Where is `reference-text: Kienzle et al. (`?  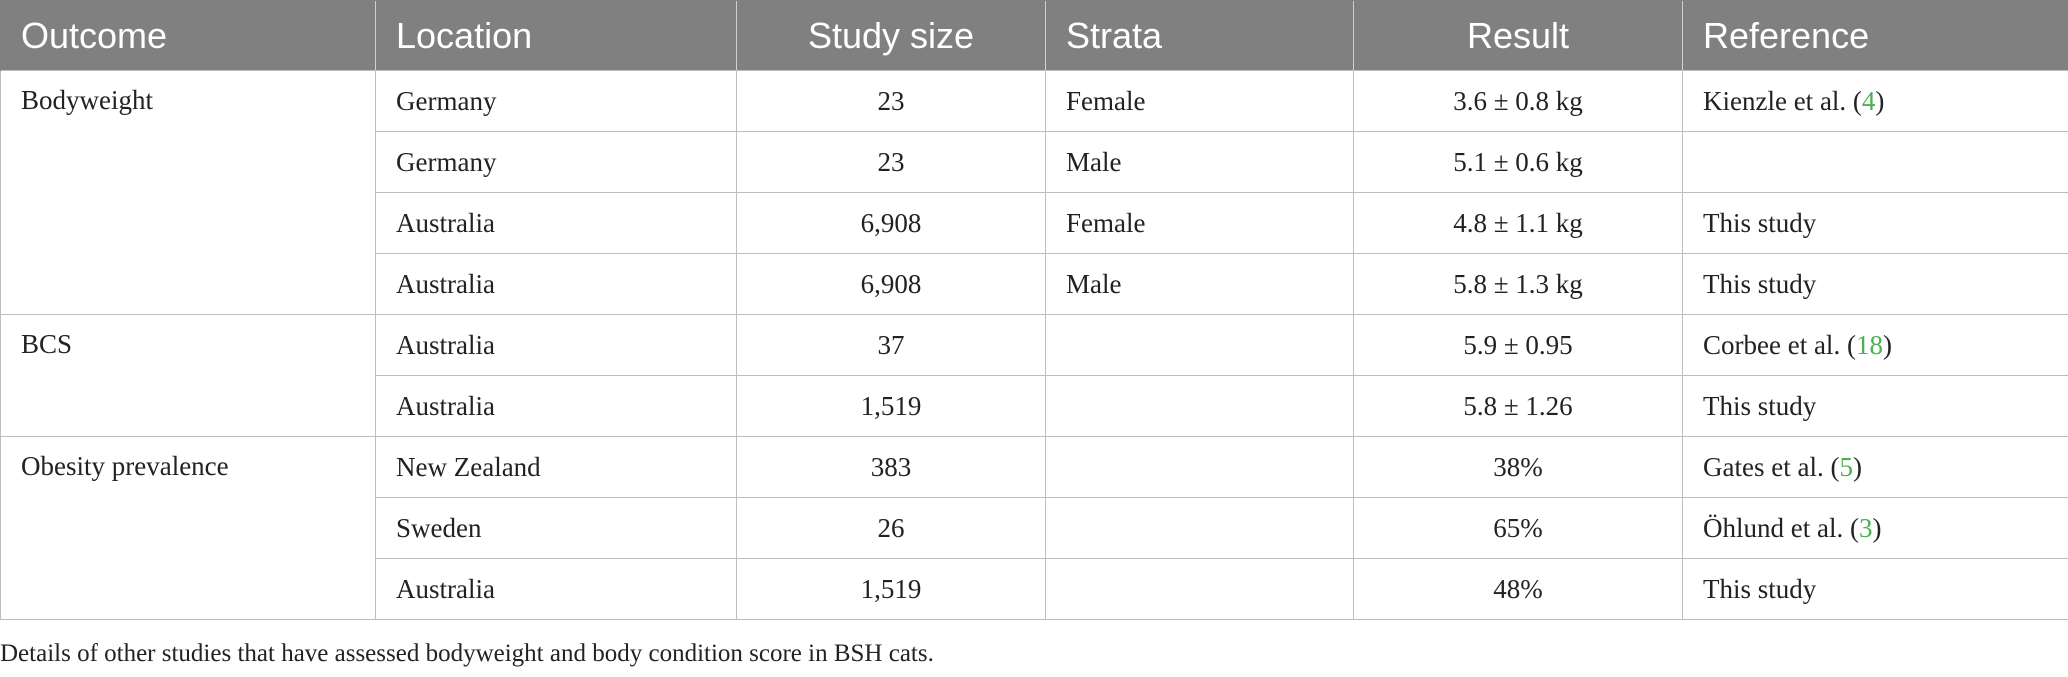
reference-text: Kienzle et al. ( is located at coordinates (1782, 100).